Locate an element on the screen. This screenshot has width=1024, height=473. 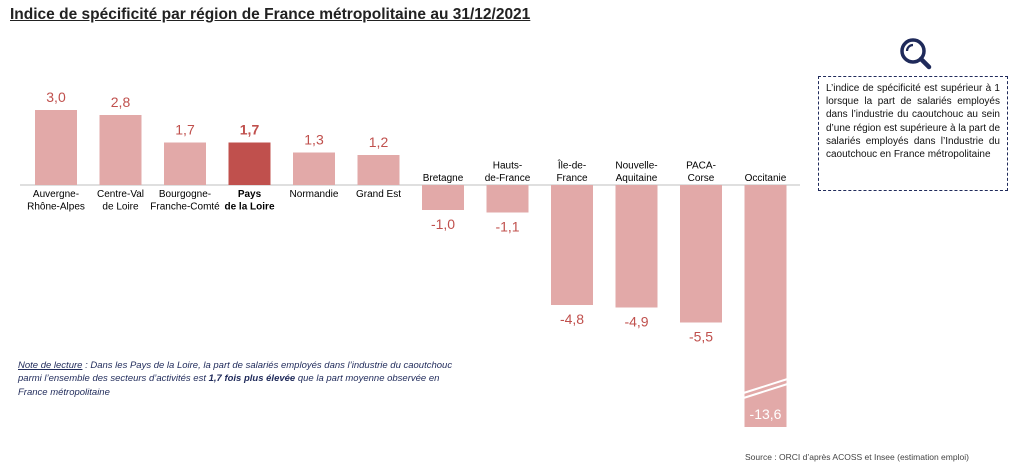
value-label: 1,3 is located at coordinates (314, 140).